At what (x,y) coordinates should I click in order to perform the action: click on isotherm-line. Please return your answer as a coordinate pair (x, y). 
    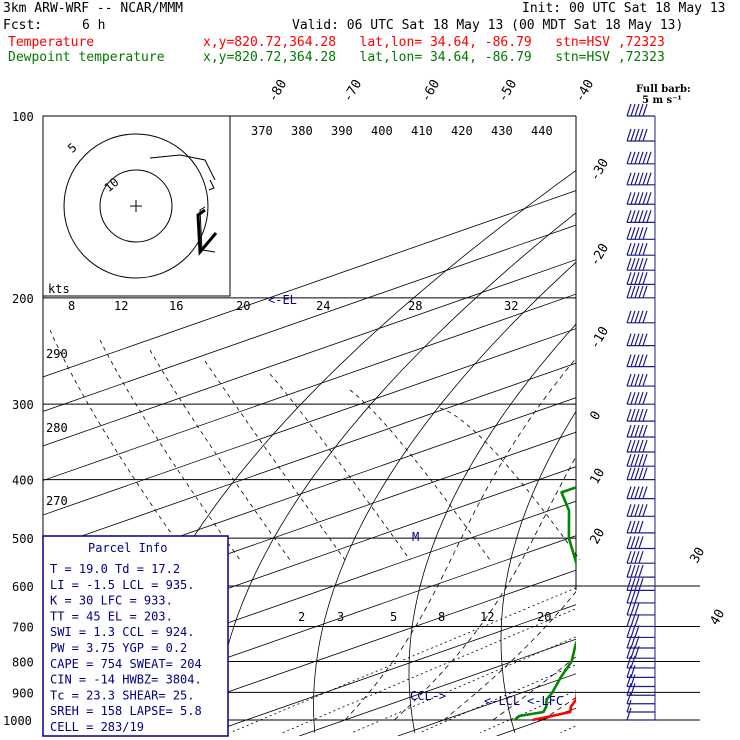
    Looking at the image, I should click on (717, 426).